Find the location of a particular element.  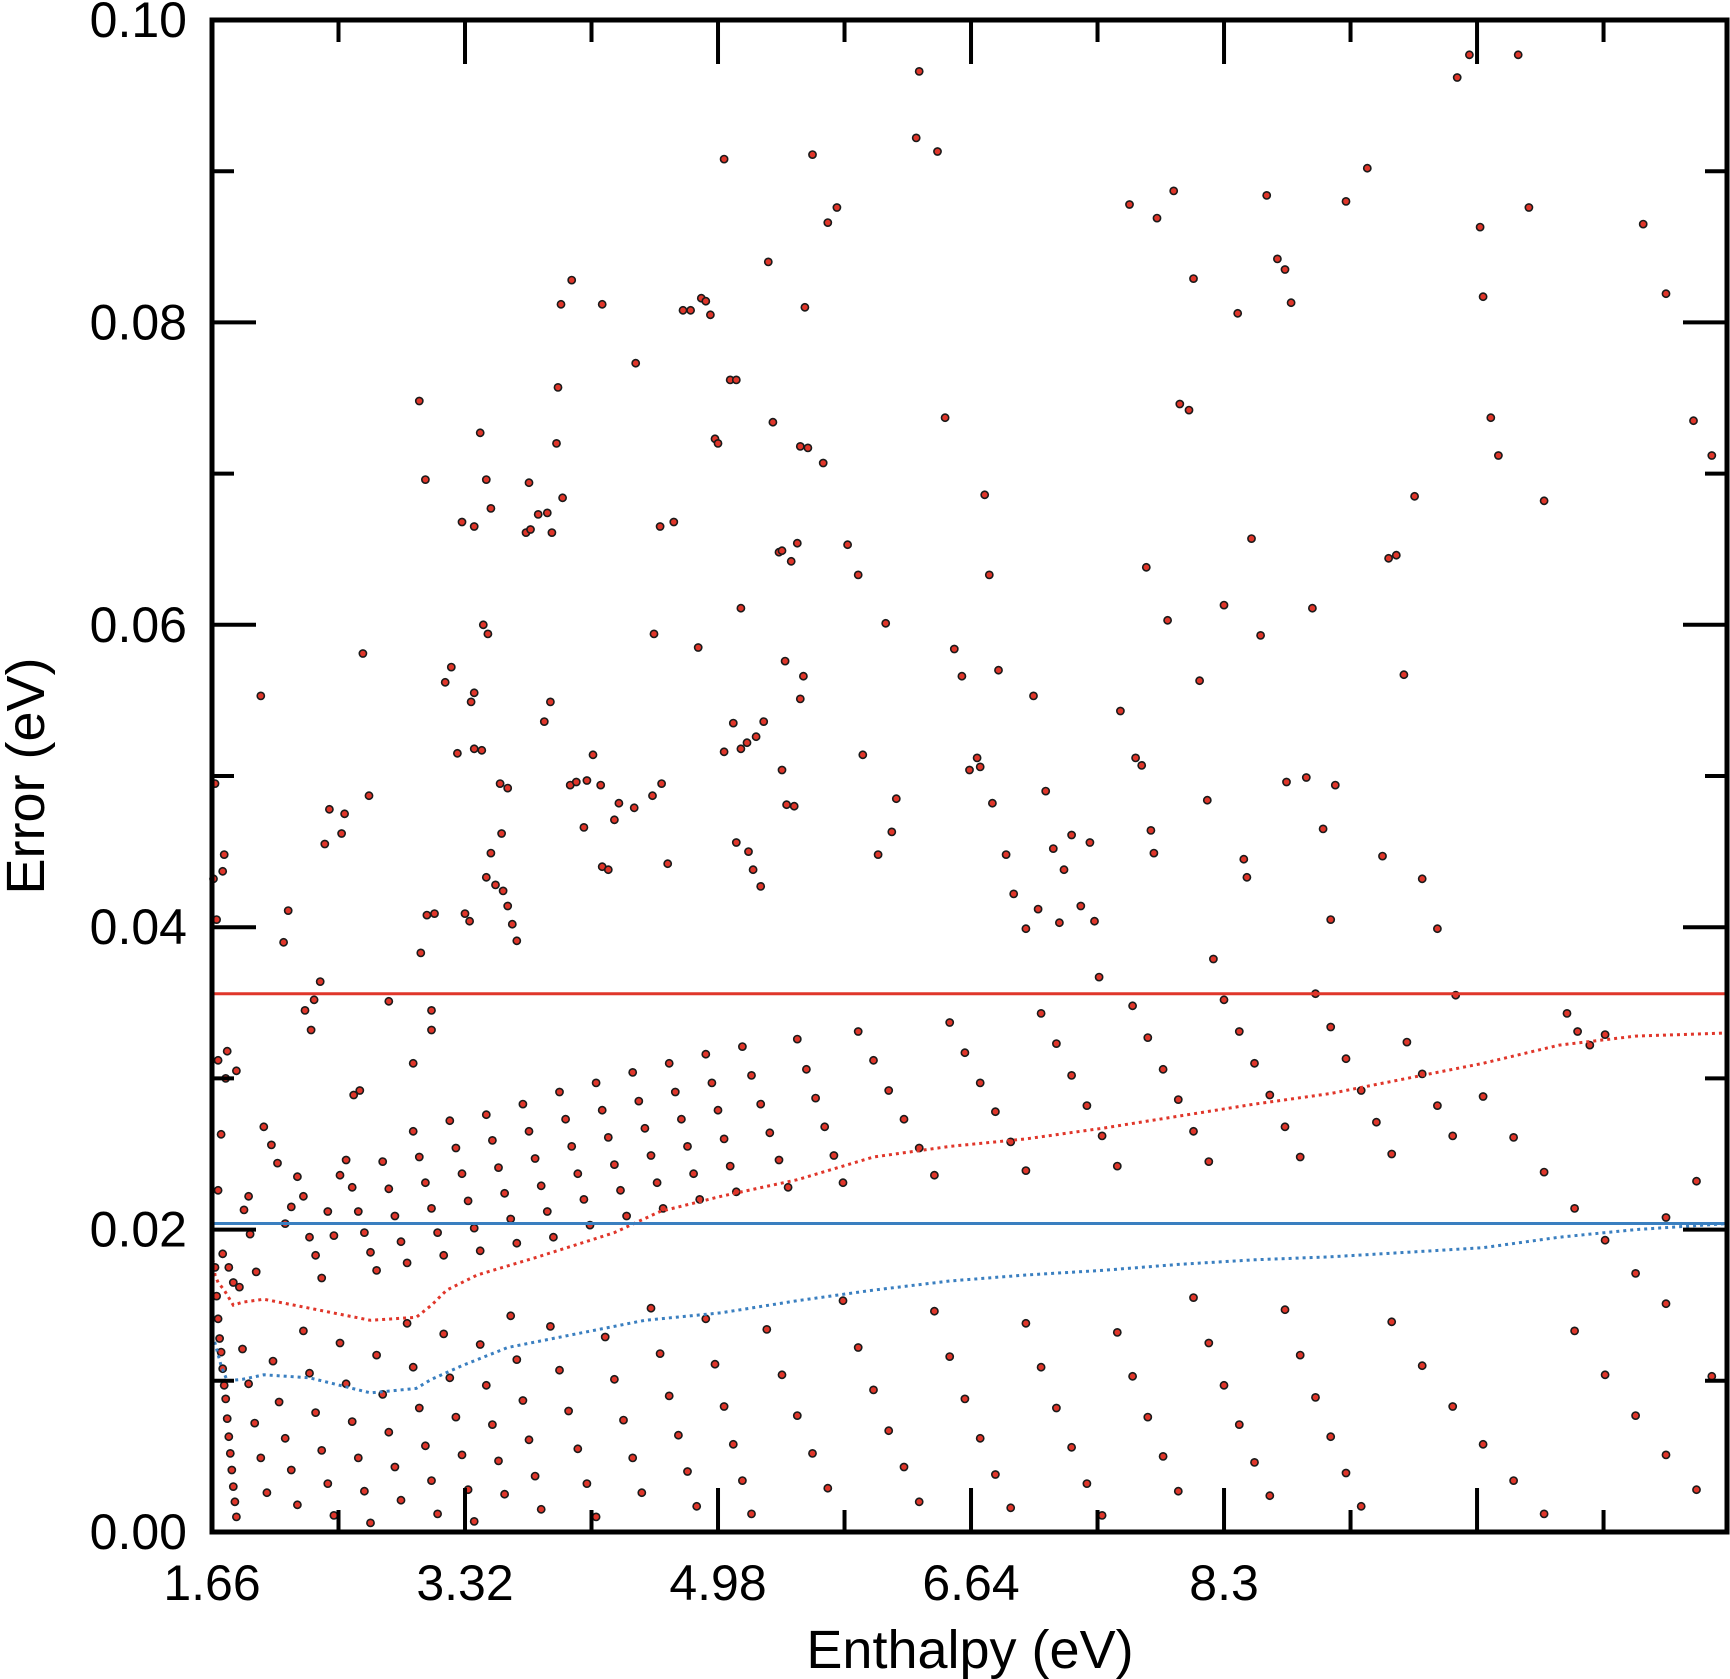

y-tick-label: 0.00 is located at coordinates (138, 1532).